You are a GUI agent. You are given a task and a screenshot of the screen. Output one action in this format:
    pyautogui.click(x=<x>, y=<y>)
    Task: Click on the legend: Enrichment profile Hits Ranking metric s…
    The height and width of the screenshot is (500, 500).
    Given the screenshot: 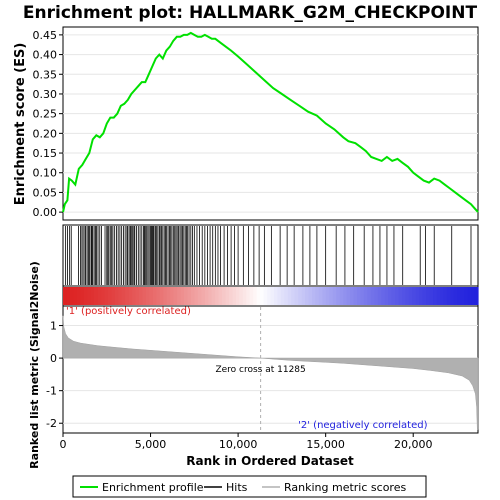 What is the action you would take?
    pyautogui.click(x=249, y=486)
    